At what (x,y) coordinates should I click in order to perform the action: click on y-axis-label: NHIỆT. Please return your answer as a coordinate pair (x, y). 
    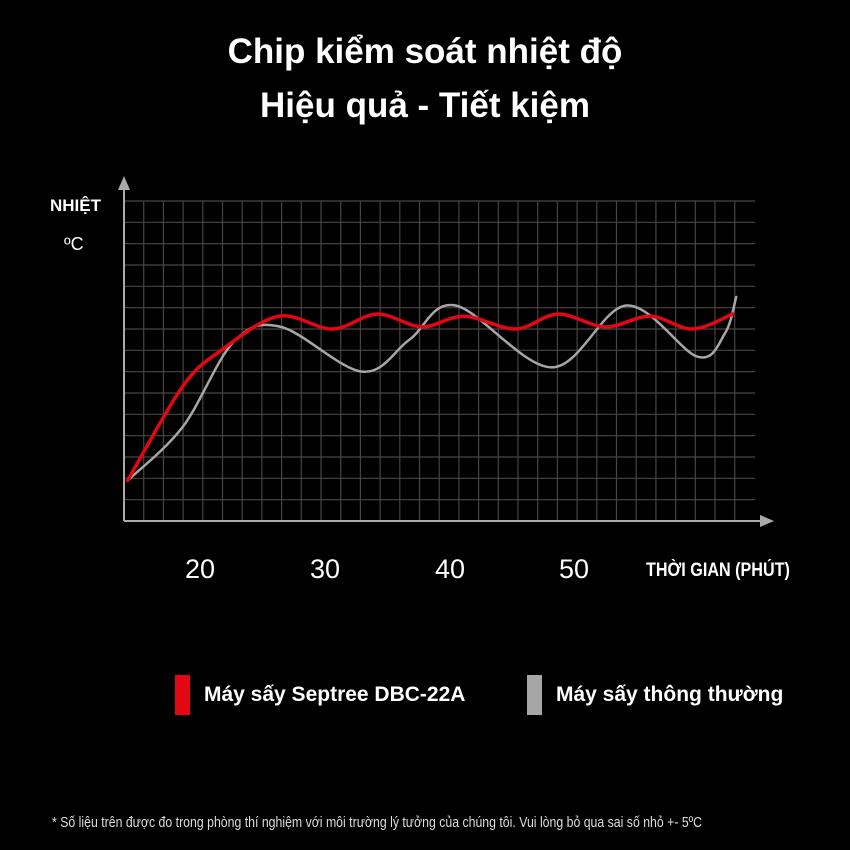
    Looking at the image, I should click on (75, 205).